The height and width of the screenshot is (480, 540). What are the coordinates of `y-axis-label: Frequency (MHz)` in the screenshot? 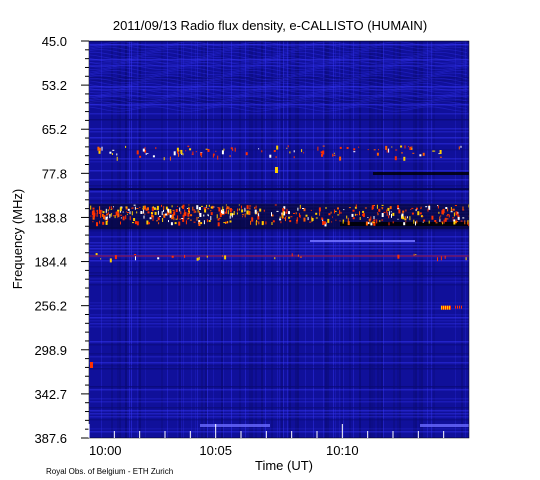 It's located at (17, 239).